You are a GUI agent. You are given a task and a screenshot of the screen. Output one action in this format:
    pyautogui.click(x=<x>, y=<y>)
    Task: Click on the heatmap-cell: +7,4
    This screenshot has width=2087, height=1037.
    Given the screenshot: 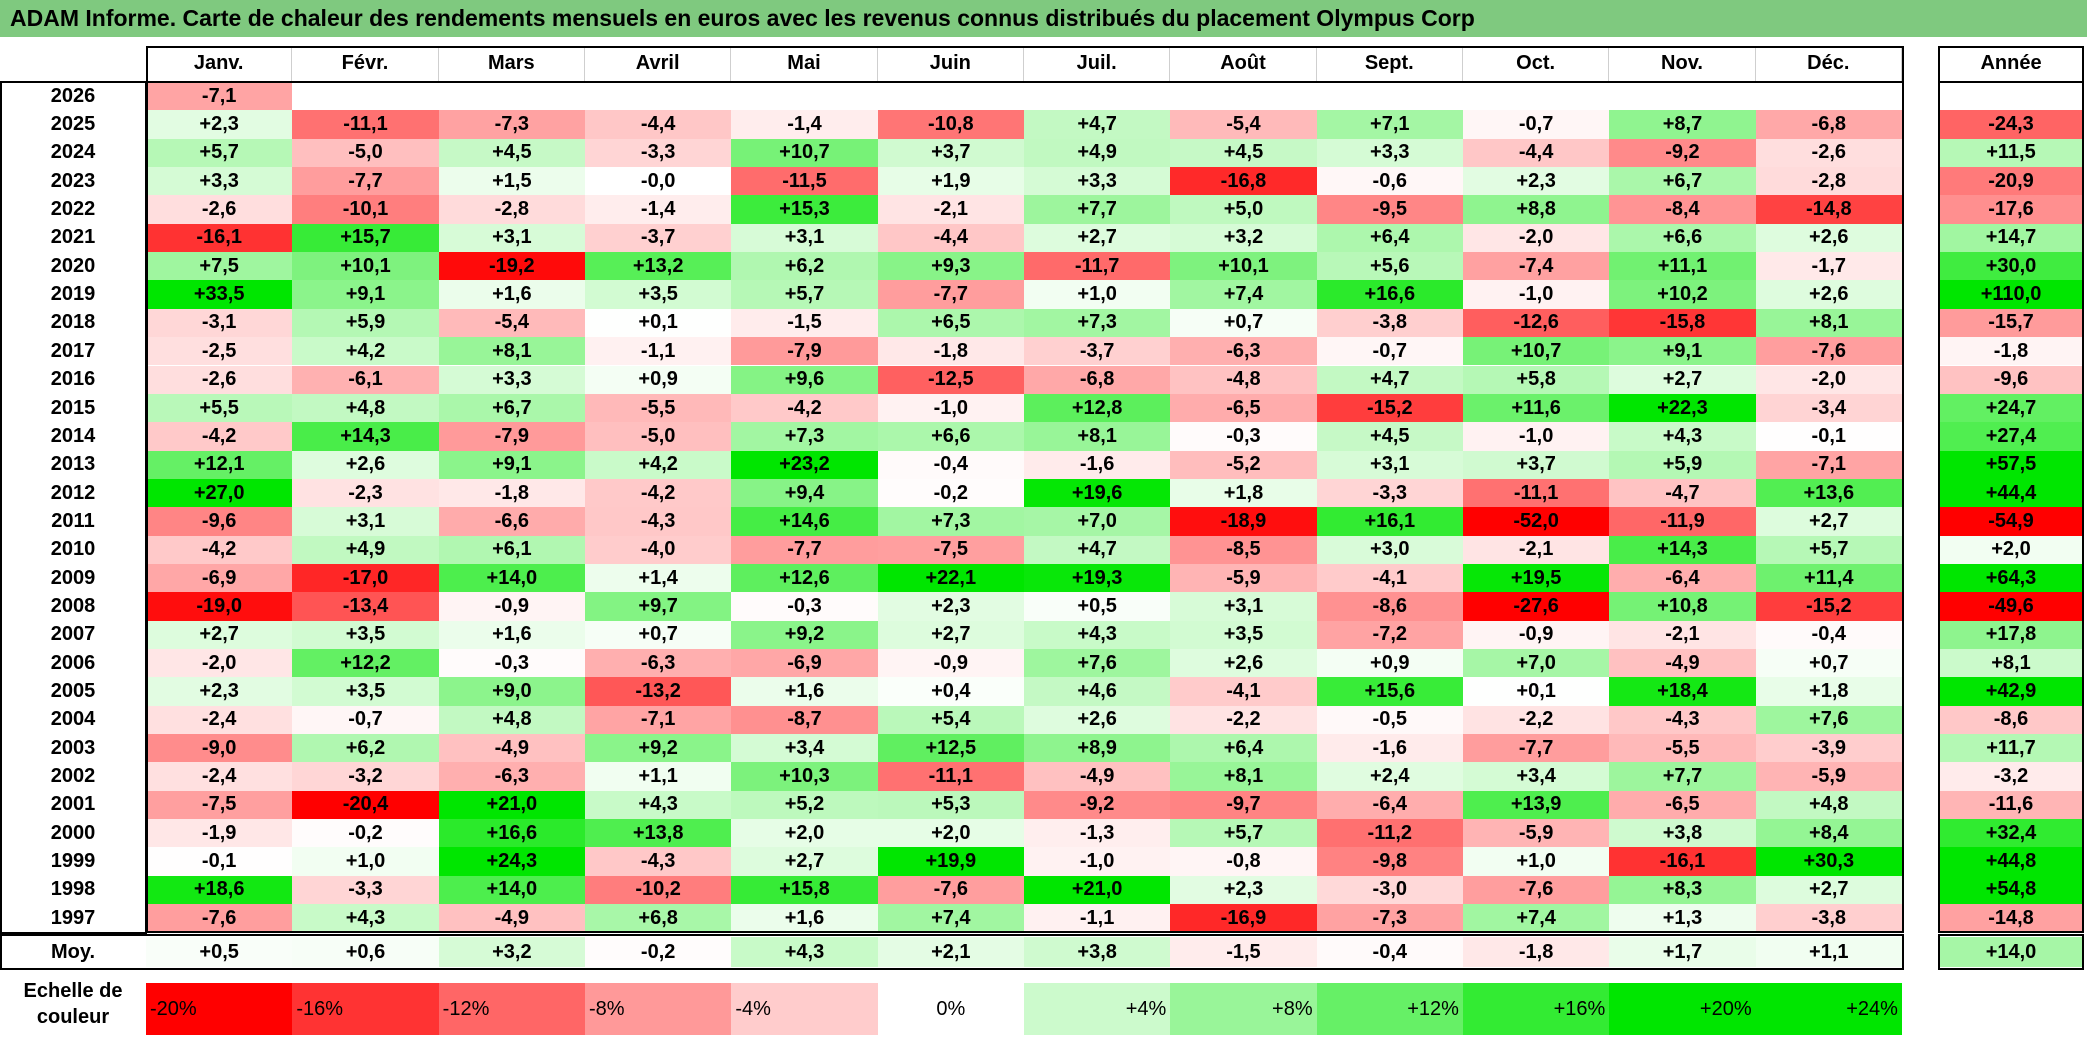 What is the action you would take?
    pyautogui.click(x=950, y=918)
    